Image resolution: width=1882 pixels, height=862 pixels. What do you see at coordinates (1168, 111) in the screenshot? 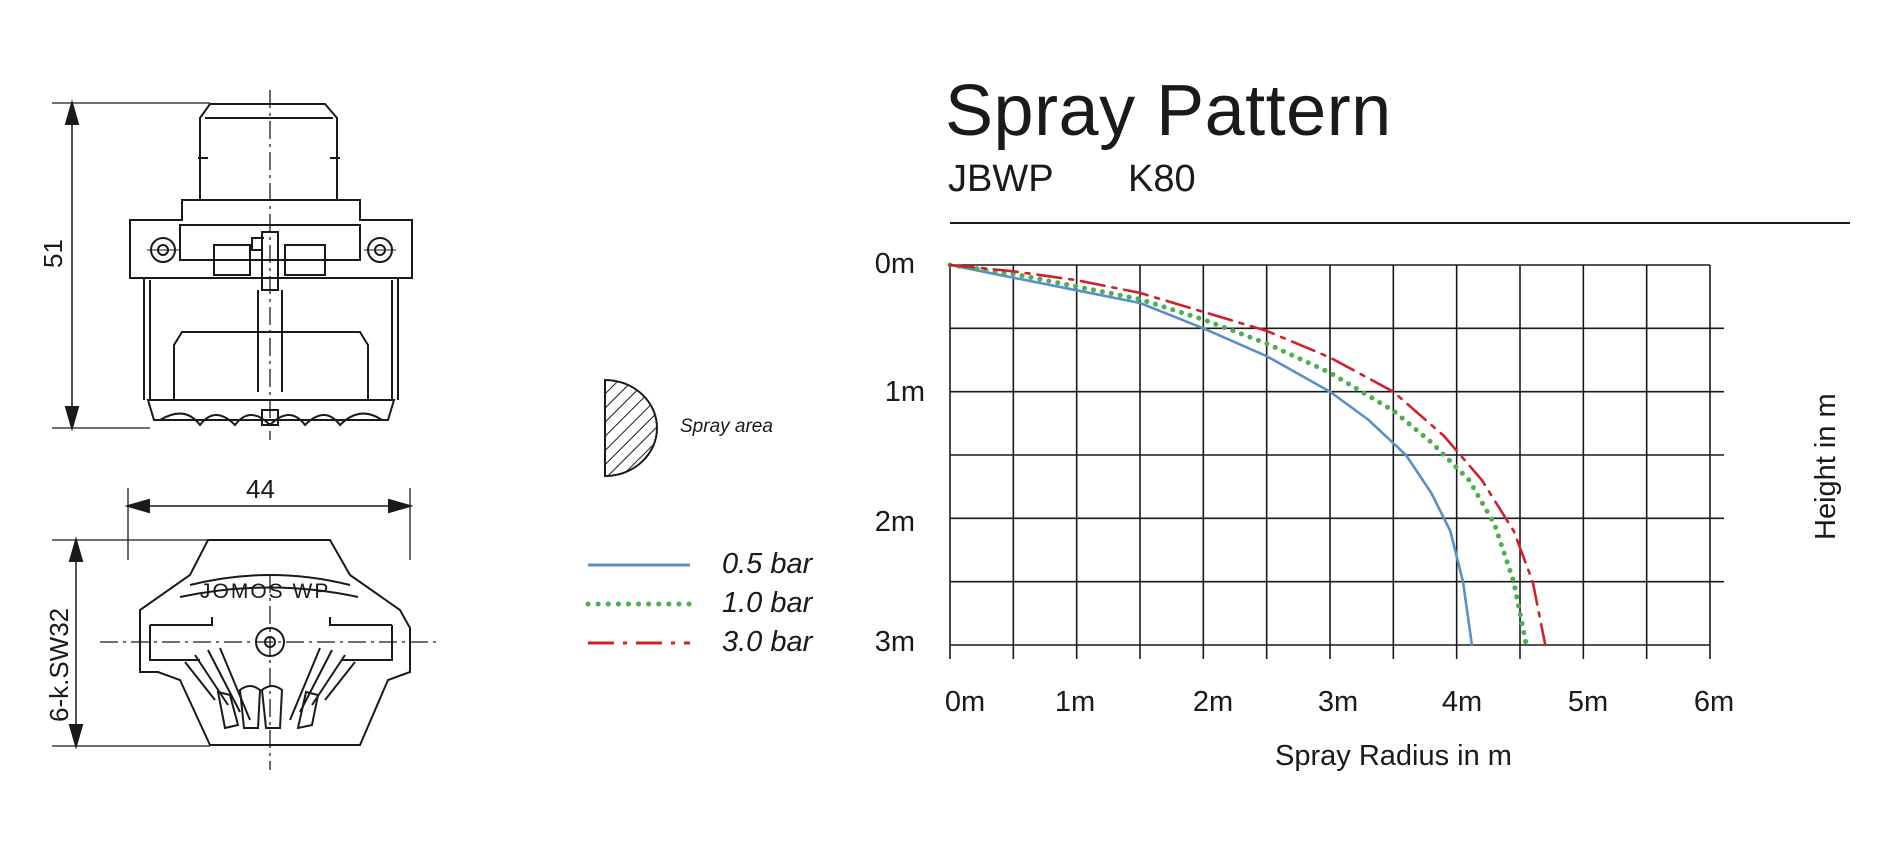
I see `chart-title: Spray Pattern` at bounding box center [1168, 111].